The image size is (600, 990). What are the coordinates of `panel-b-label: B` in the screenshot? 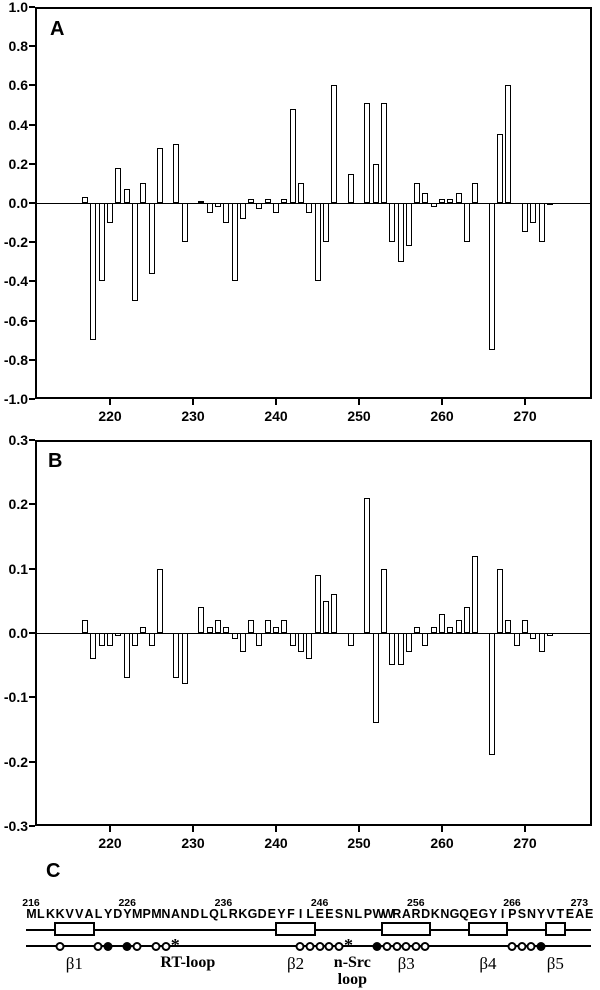 It's located at (55, 461).